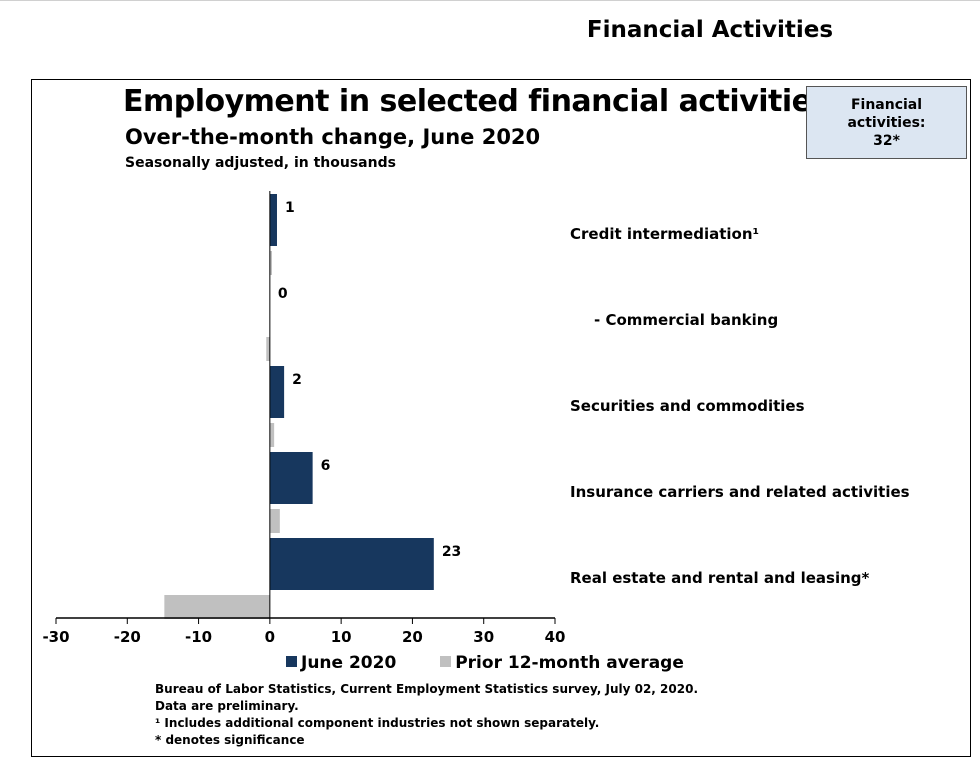 Image resolution: width=980 pixels, height=765 pixels. I want to click on data-label-3: 6, so click(326, 466).